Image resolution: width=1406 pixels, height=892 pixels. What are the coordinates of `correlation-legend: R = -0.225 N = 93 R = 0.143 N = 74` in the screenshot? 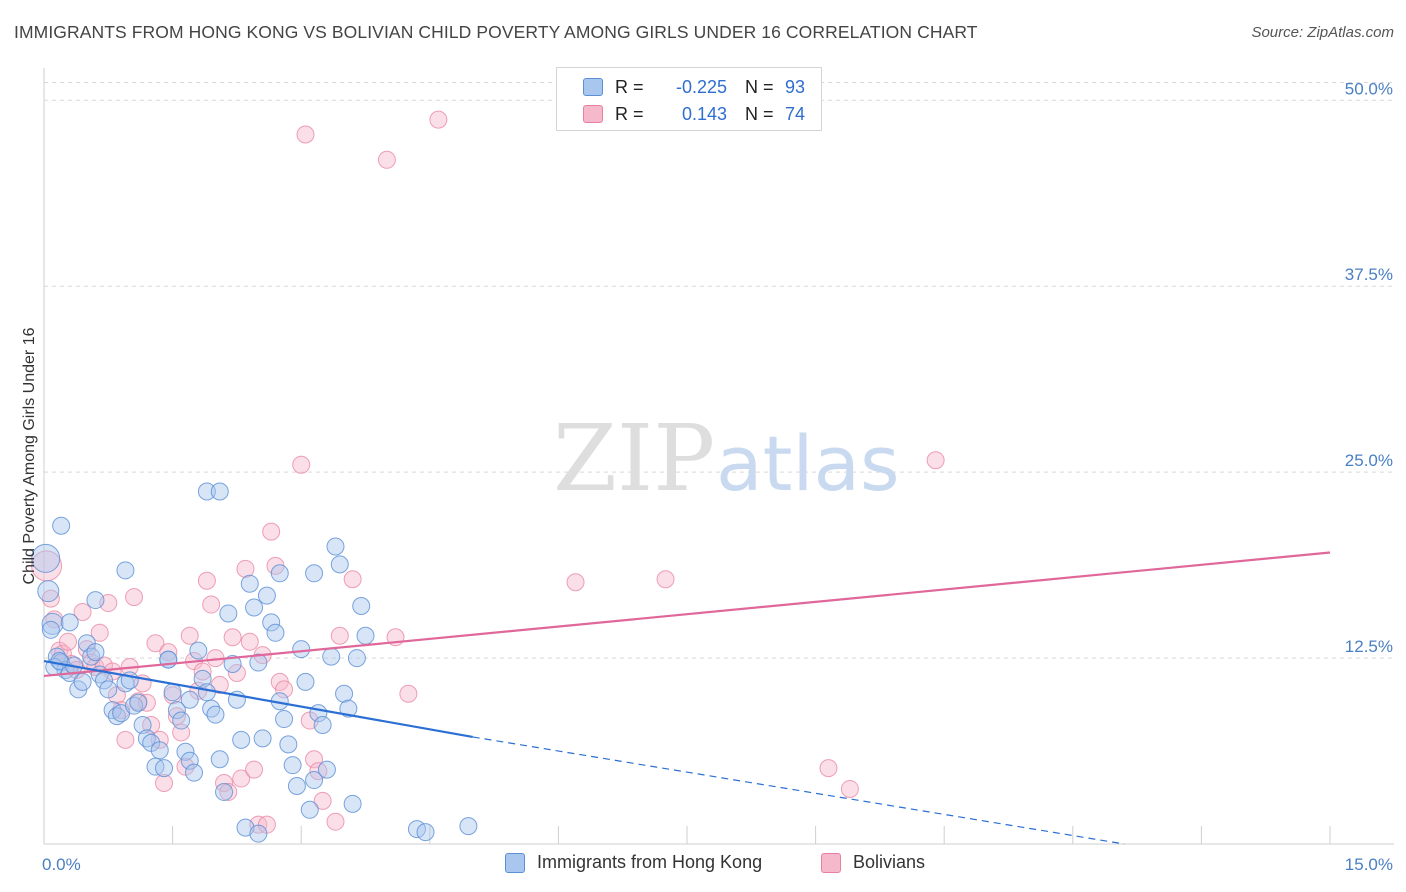 It's located at (689, 99).